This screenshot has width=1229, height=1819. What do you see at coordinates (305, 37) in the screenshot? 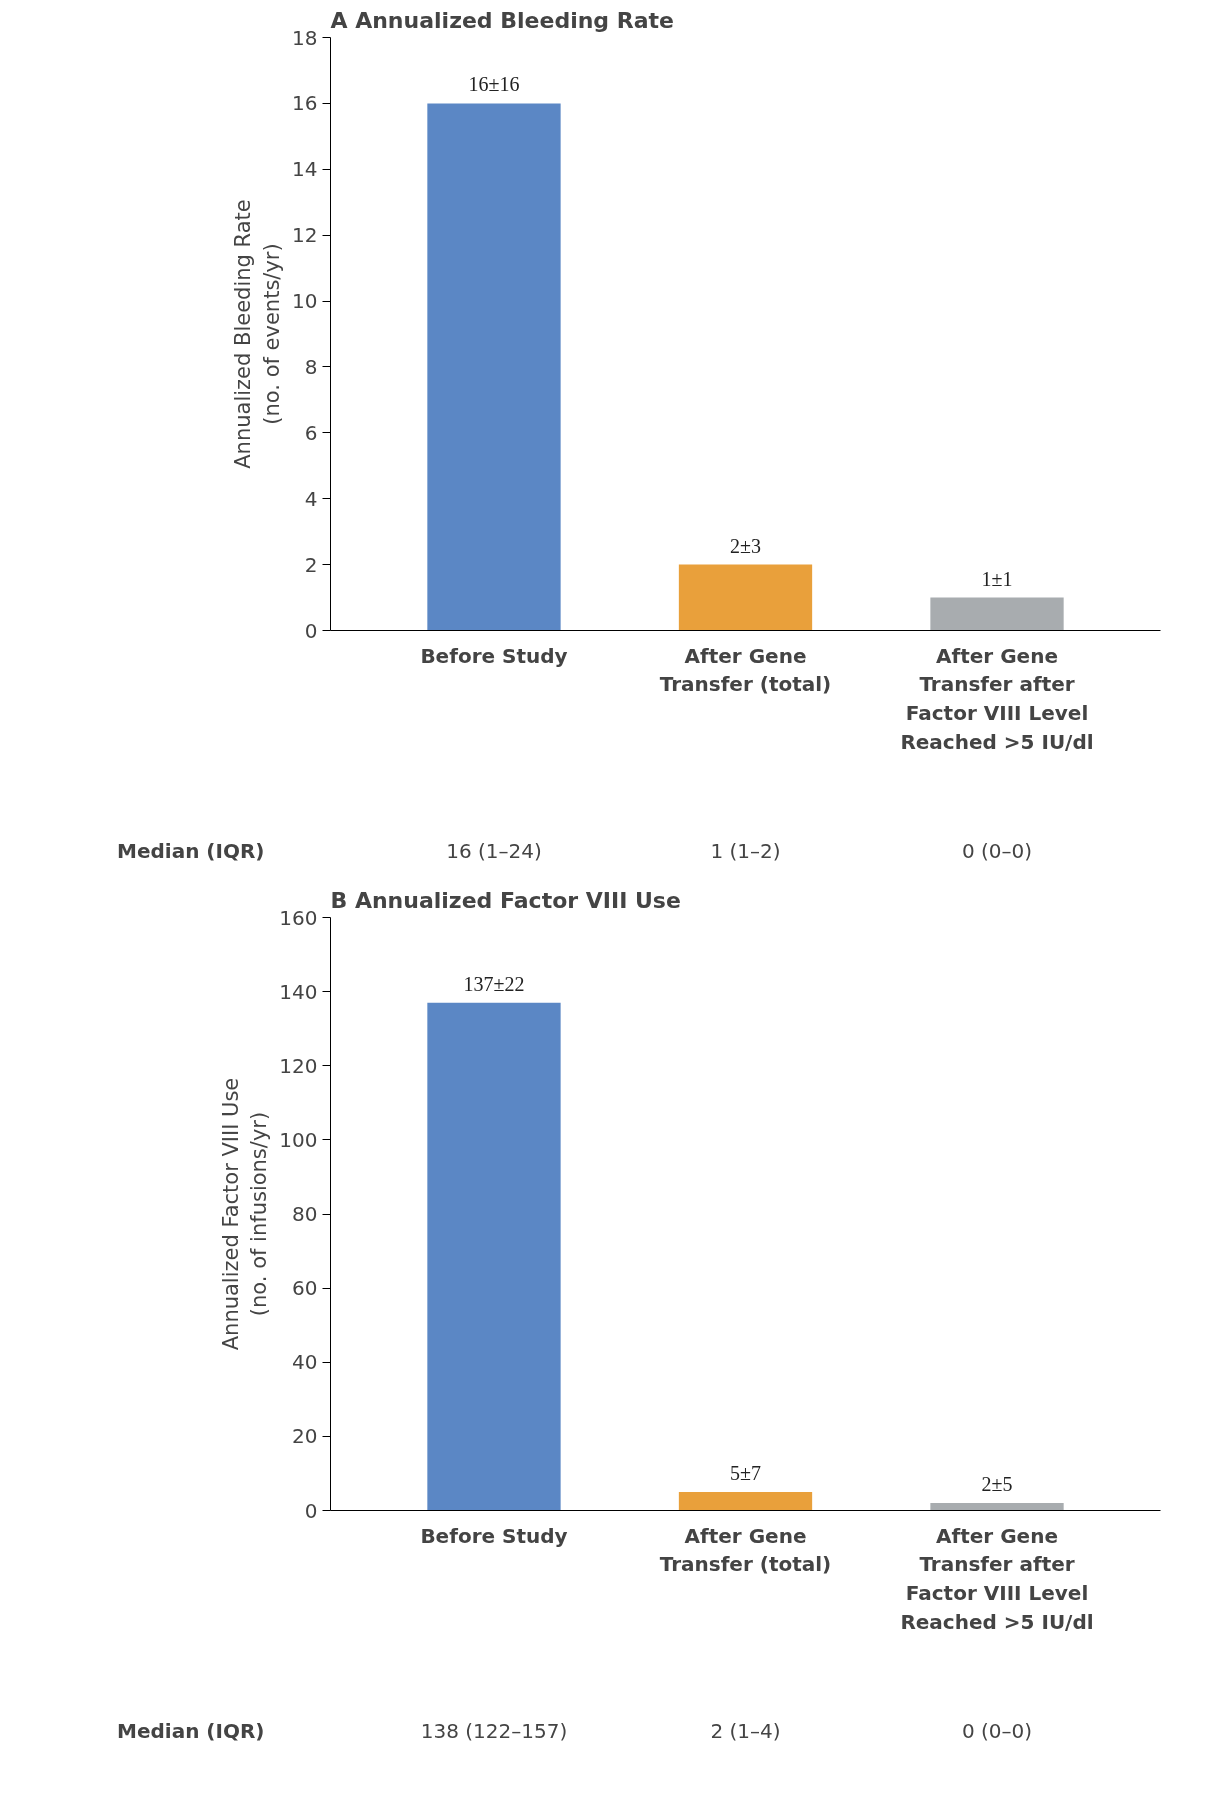
I see `y-tick-label: 18` at bounding box center [305, 37].